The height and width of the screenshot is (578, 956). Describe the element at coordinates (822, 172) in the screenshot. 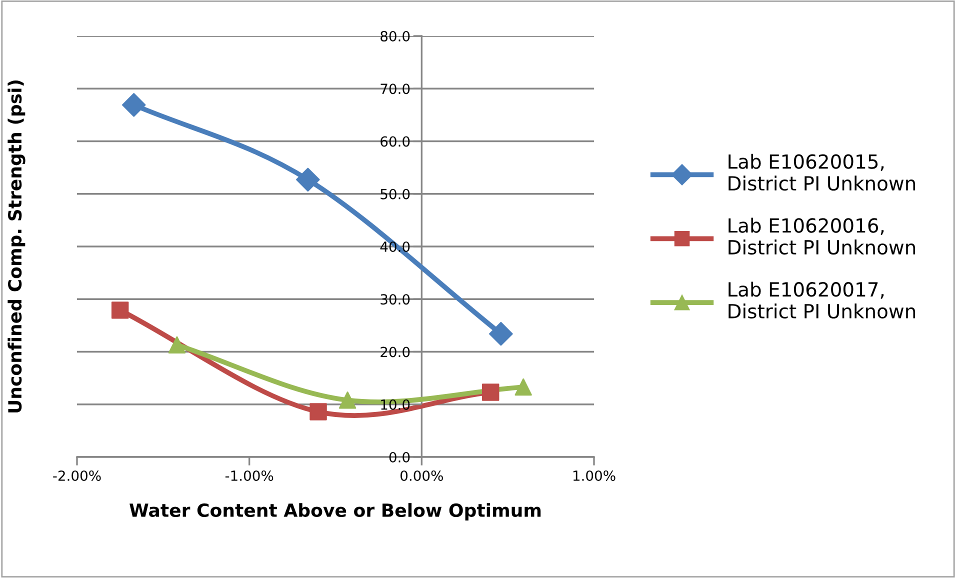

I see `legend-label: Lab E10620015, District PI Unknown` at that location.